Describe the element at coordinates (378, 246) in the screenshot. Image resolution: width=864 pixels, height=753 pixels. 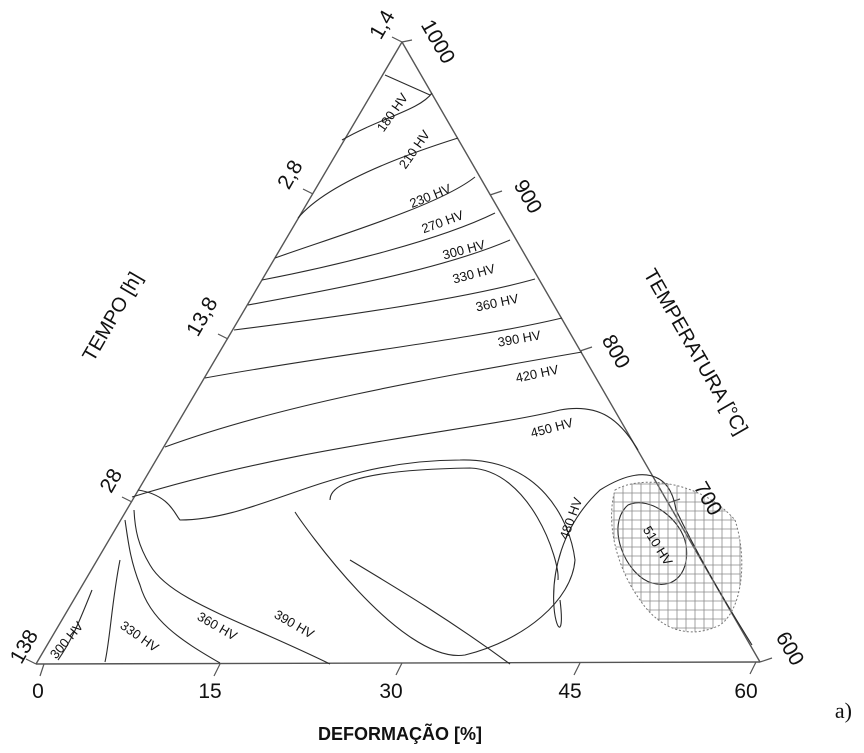
I see `contour-300hv` at that location.